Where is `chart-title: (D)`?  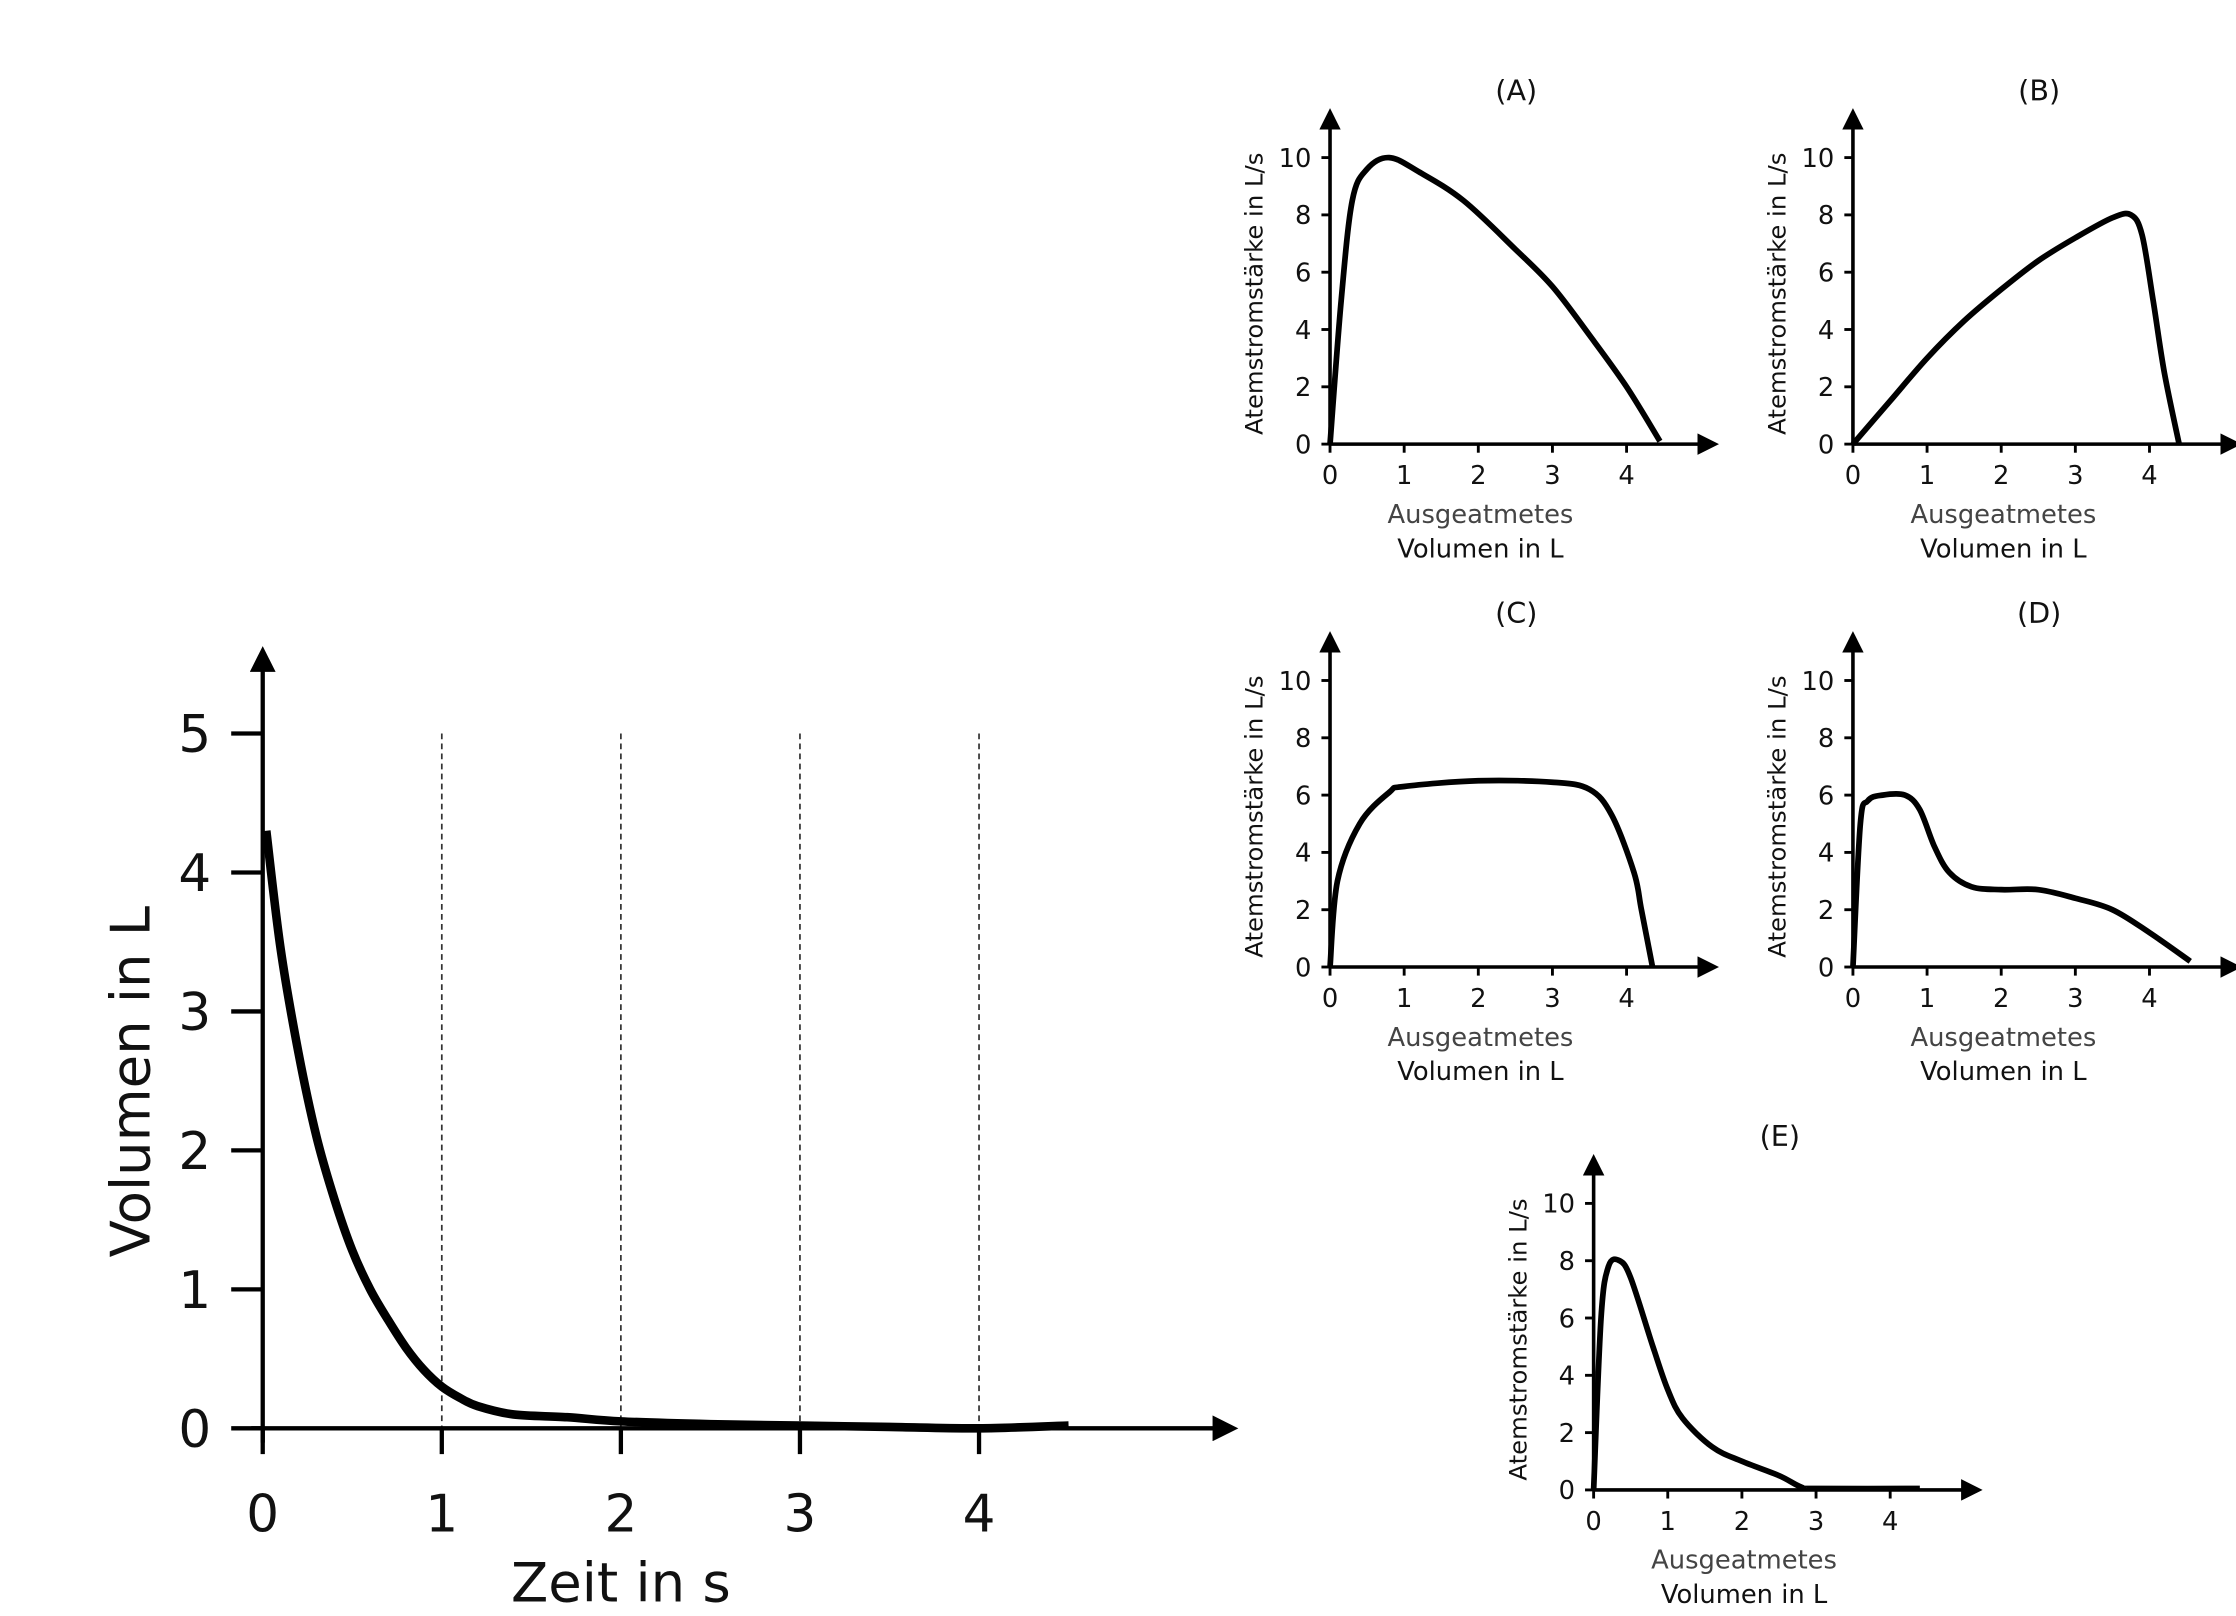
chart-title: (D) is located at coordinates (2039, 613).